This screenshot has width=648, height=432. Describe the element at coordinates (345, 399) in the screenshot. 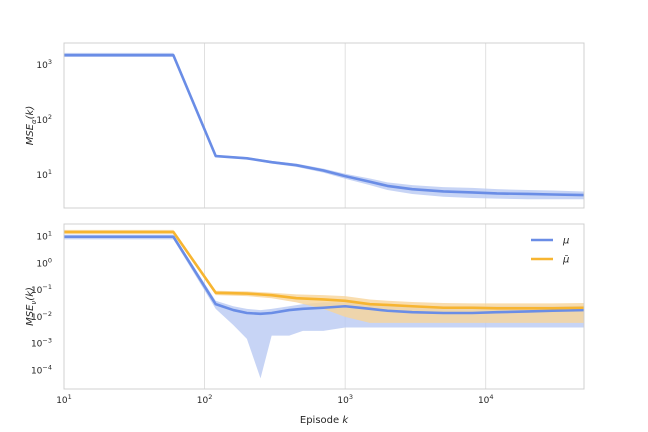

I see `x-tick-label: 10³` at that location.